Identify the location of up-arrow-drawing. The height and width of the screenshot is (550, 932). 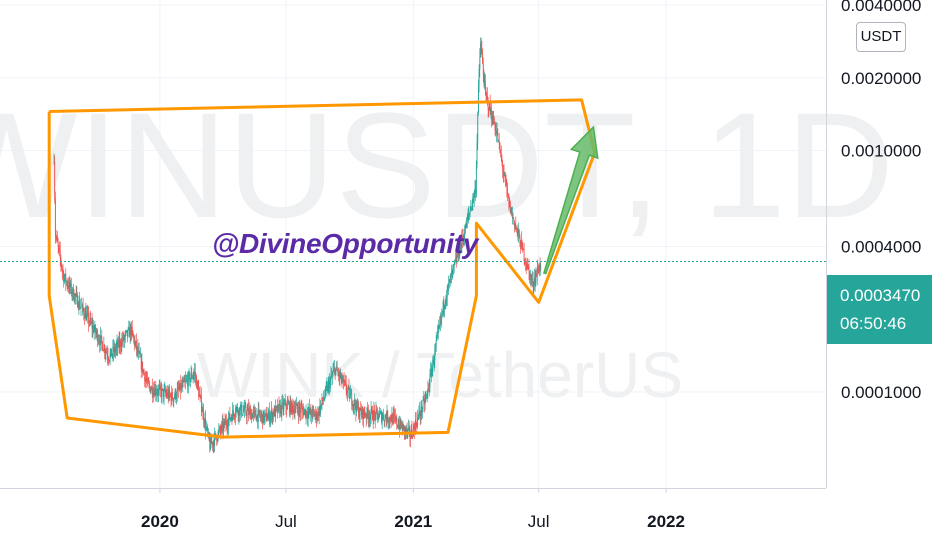
(570, 200).